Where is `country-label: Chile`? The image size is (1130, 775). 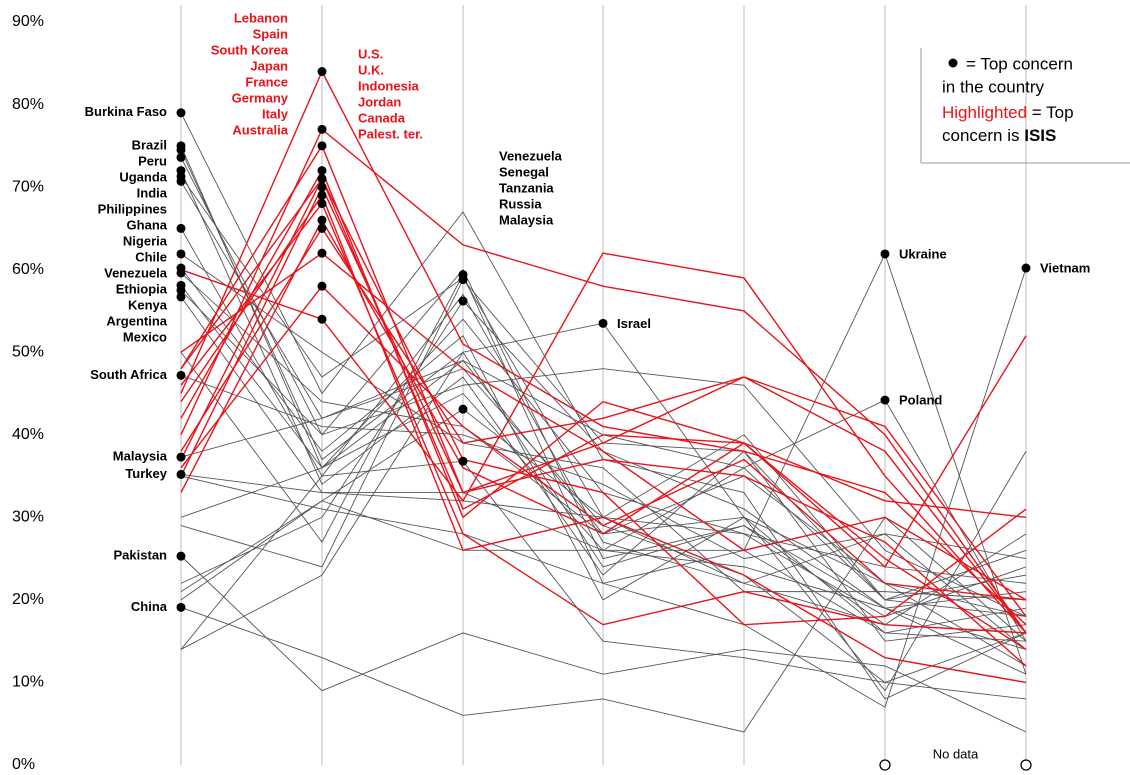 country-label: Chile is located at coordinates (151, 256).